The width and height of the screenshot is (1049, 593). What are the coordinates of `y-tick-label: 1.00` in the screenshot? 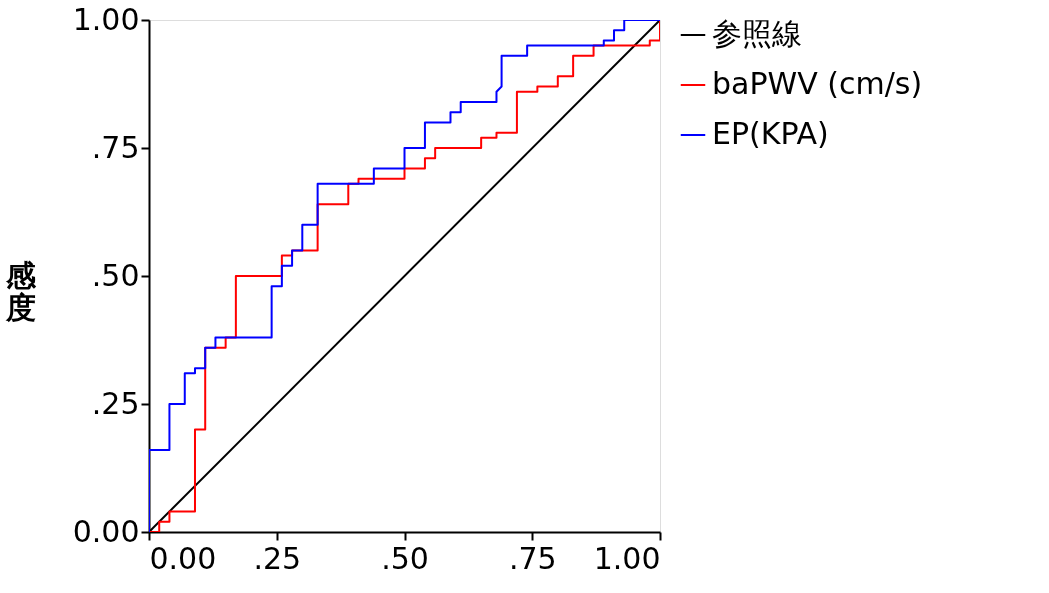 It's located at (106, 19).